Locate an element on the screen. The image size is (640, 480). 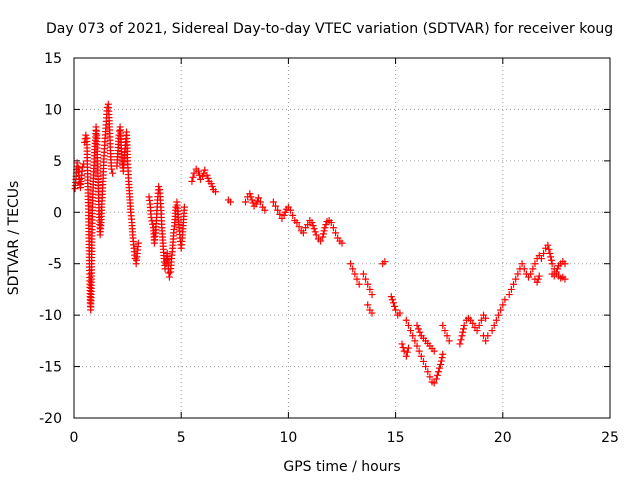
x-tick-label: 5 is located at coordinates (181, 438).